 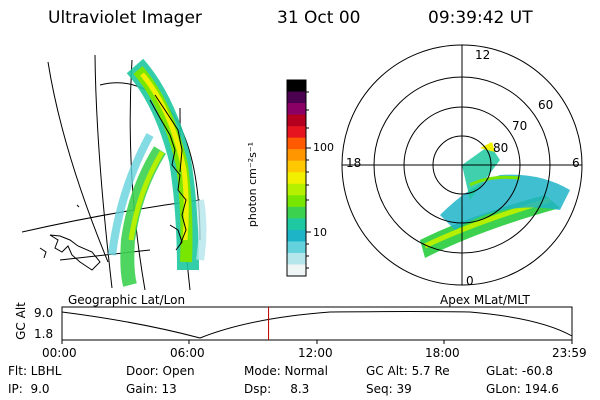 I want to click on lat-label-60: 60, so click(x=546, y=105).